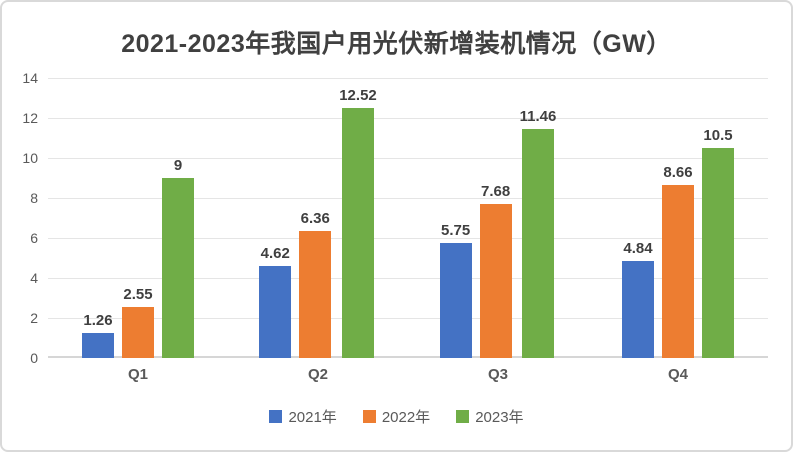 The height and width of the screenshot is (452, 793). I want to click on bar-column: 10.5, so click(718, 242).